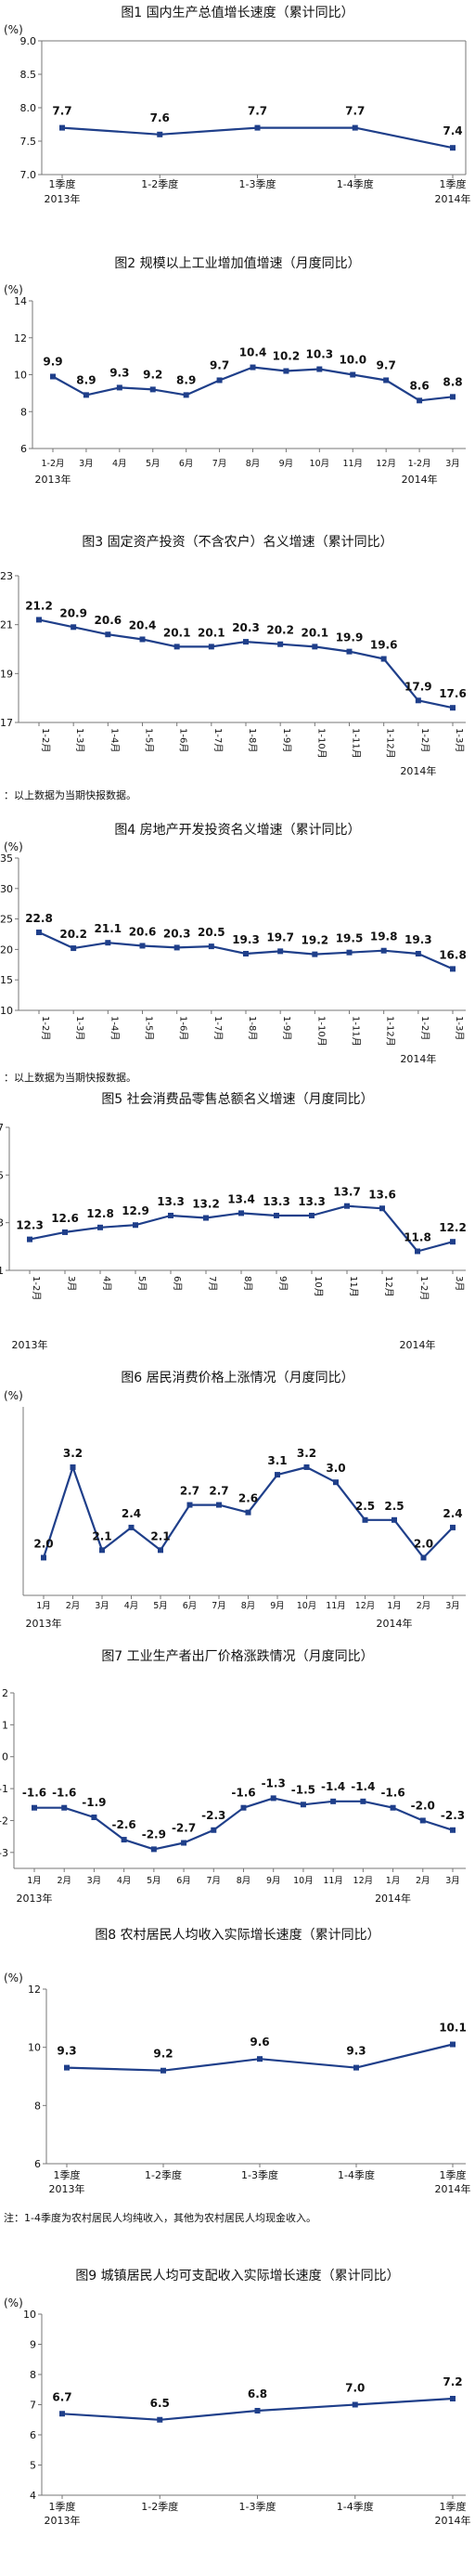 The image size is (475, 2576). I want to click on chart-4-xcat-label: 1-3月, so click(459, 1028).